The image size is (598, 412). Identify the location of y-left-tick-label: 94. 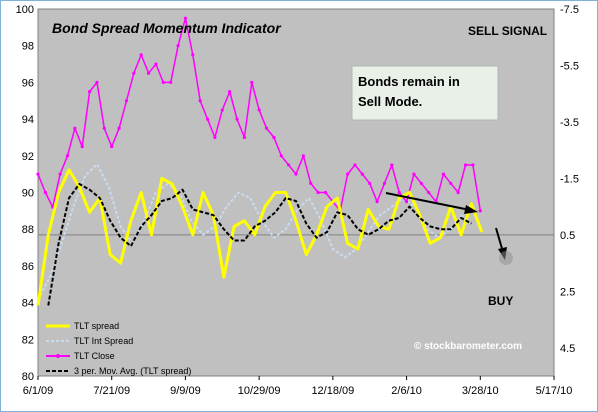
(28, 120).